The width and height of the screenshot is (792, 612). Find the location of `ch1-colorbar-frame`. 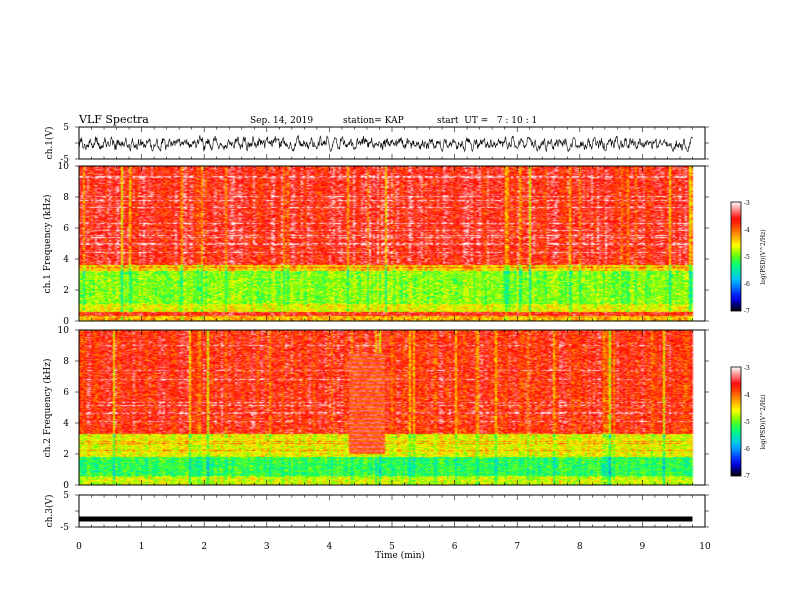

ch1-colorbar-frame is located at coordinates (736, 256).